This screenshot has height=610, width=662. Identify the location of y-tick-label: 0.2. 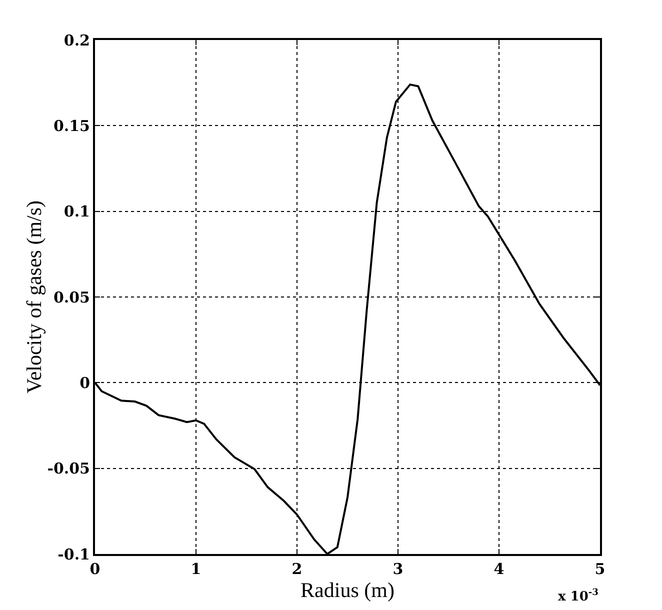
(77, 40).